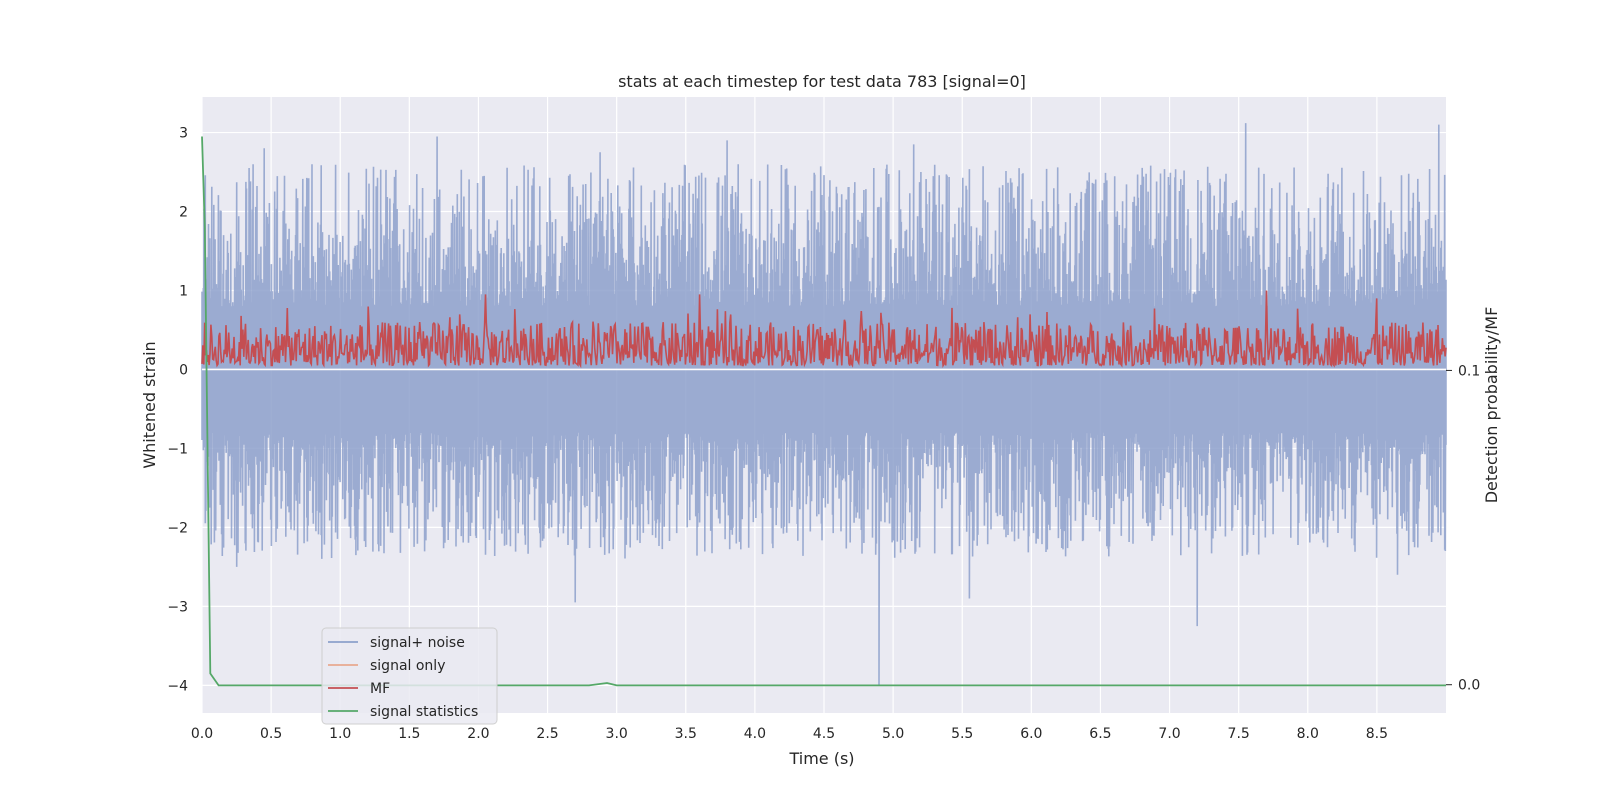 Image resolution: width=1600 pixels, height=800 pixels. What do you see at coordinates (340, 734) in the screenshot?
I see `x-tick-label: 1.0` at bounding box center [340, 734].